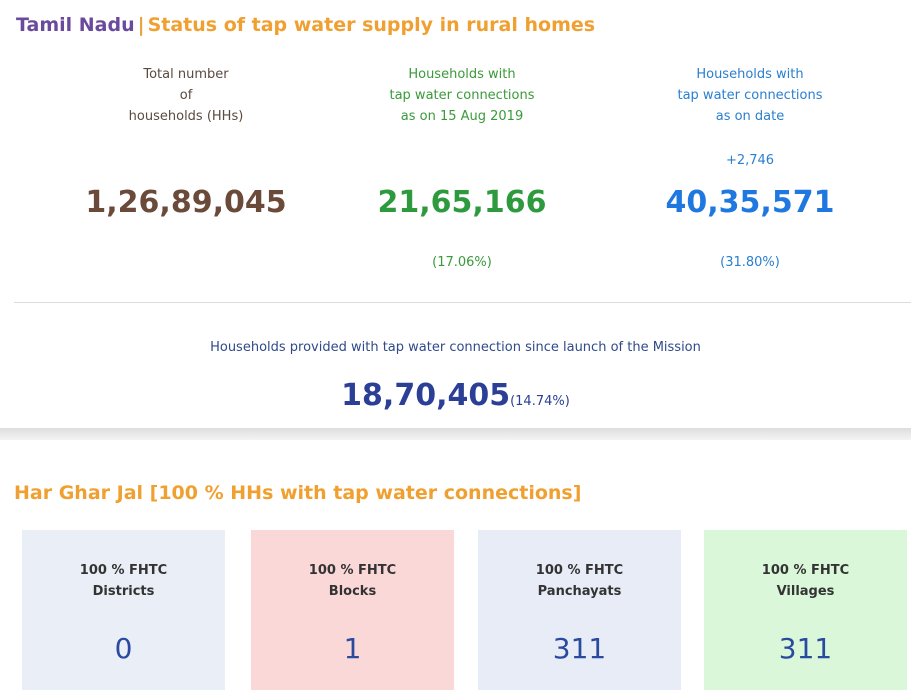 This screenshot has width=911, height=690. I want to click on state-name: Tamil Nadu, so click(75, 25).